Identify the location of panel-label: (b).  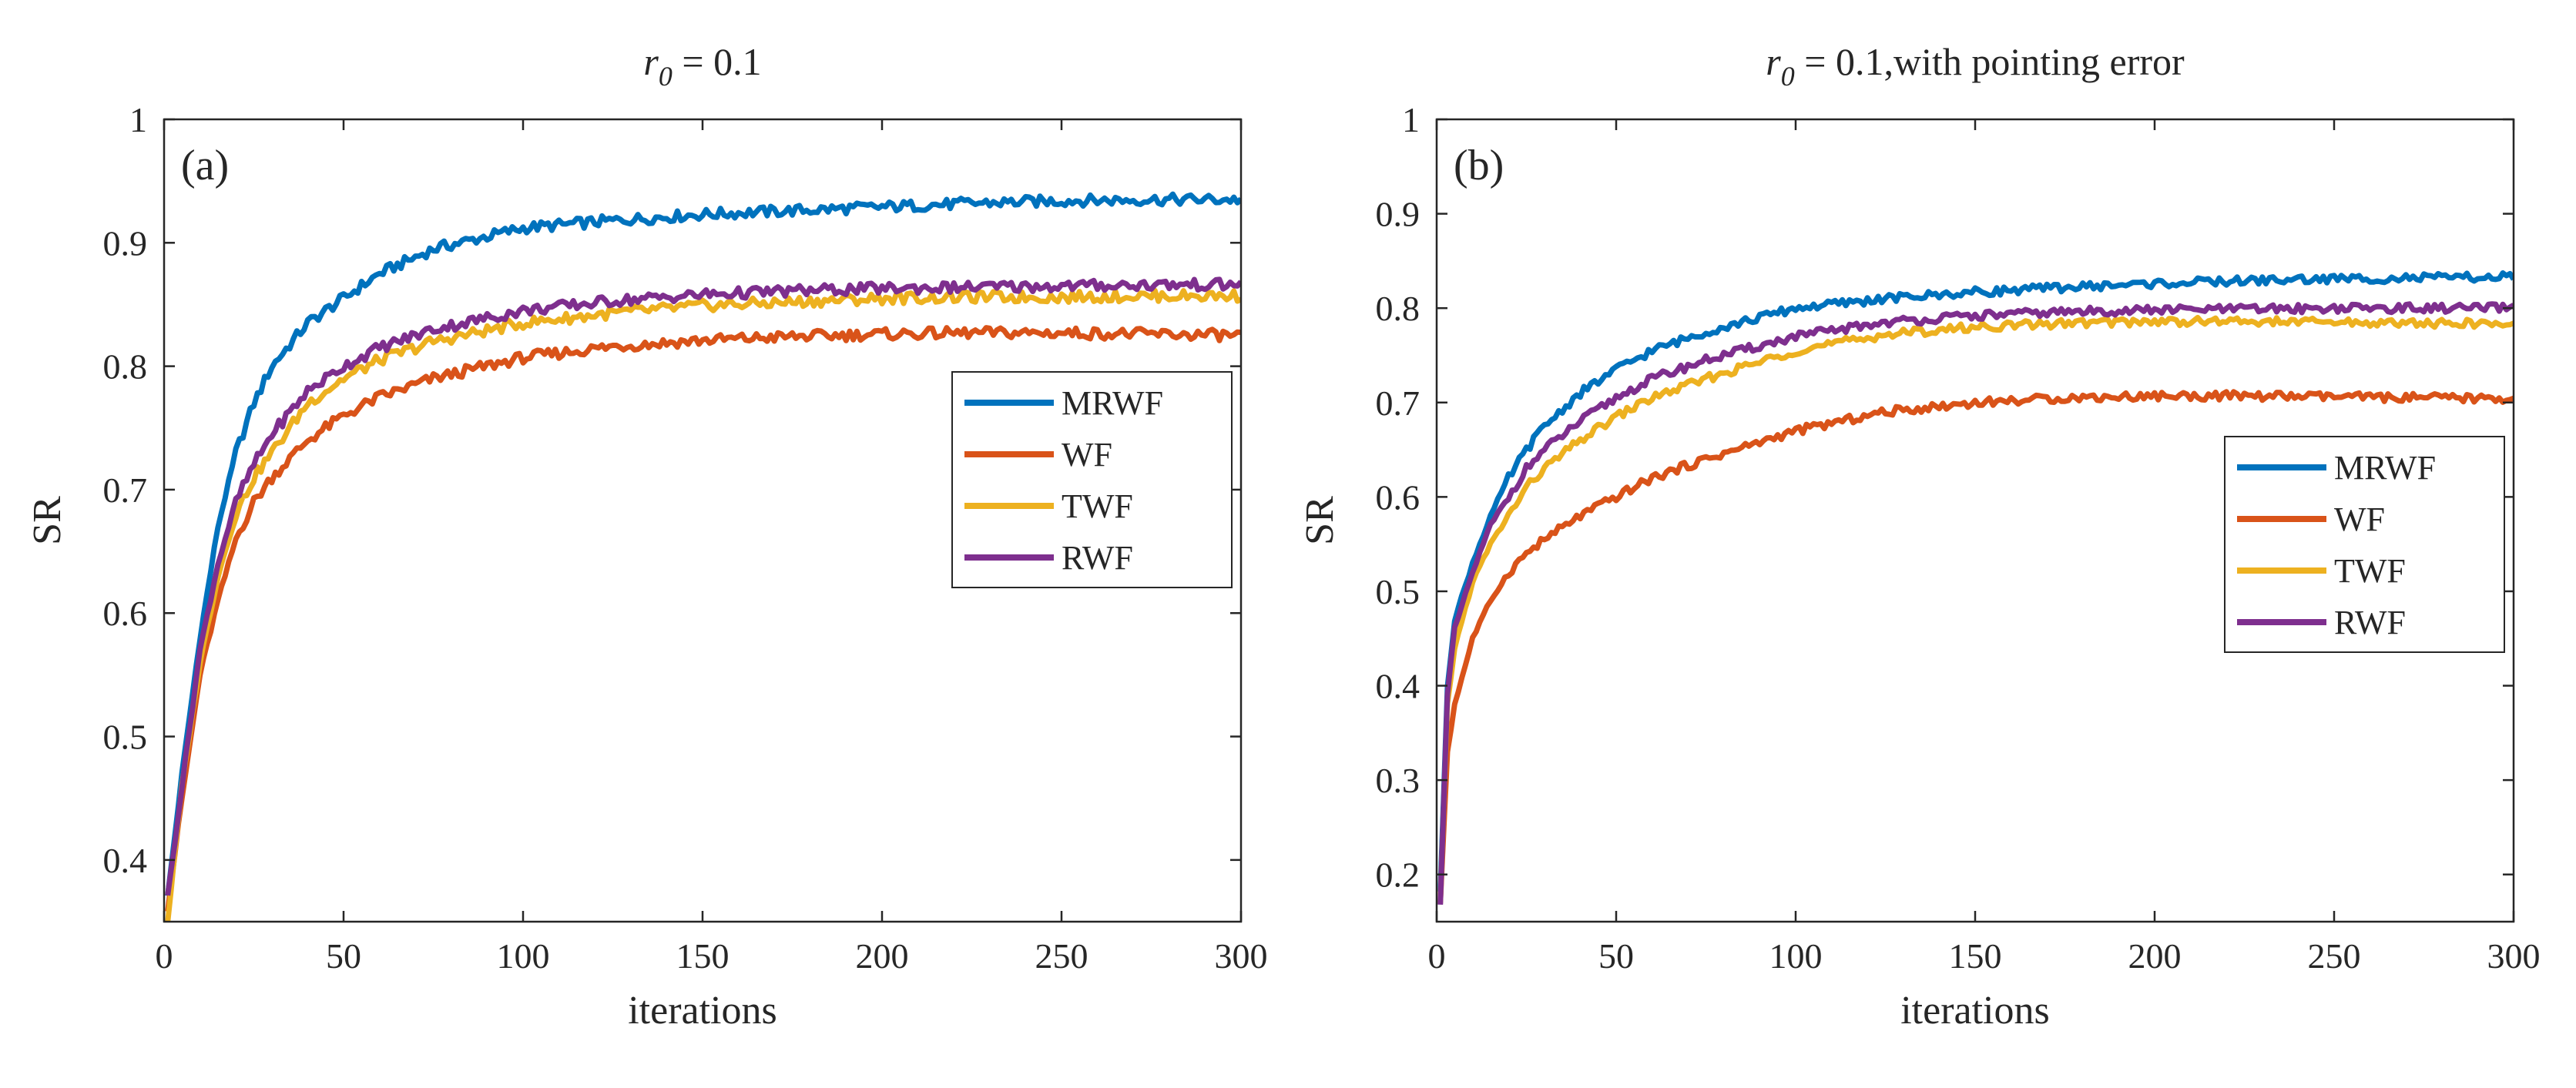
(1479, 165).